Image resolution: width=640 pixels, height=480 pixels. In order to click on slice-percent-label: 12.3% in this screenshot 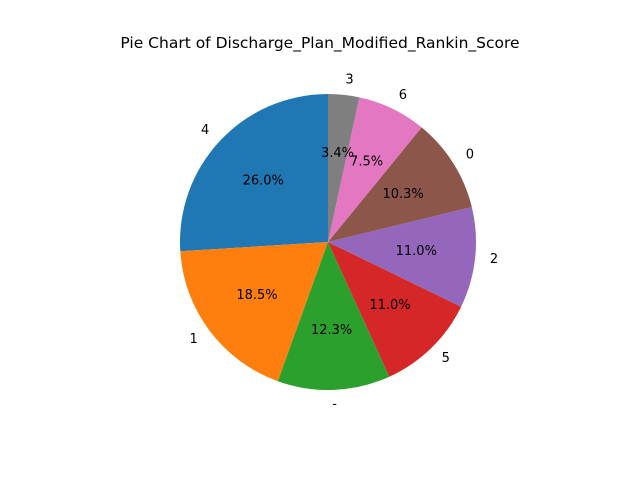, I will do `click(331, 330)`.